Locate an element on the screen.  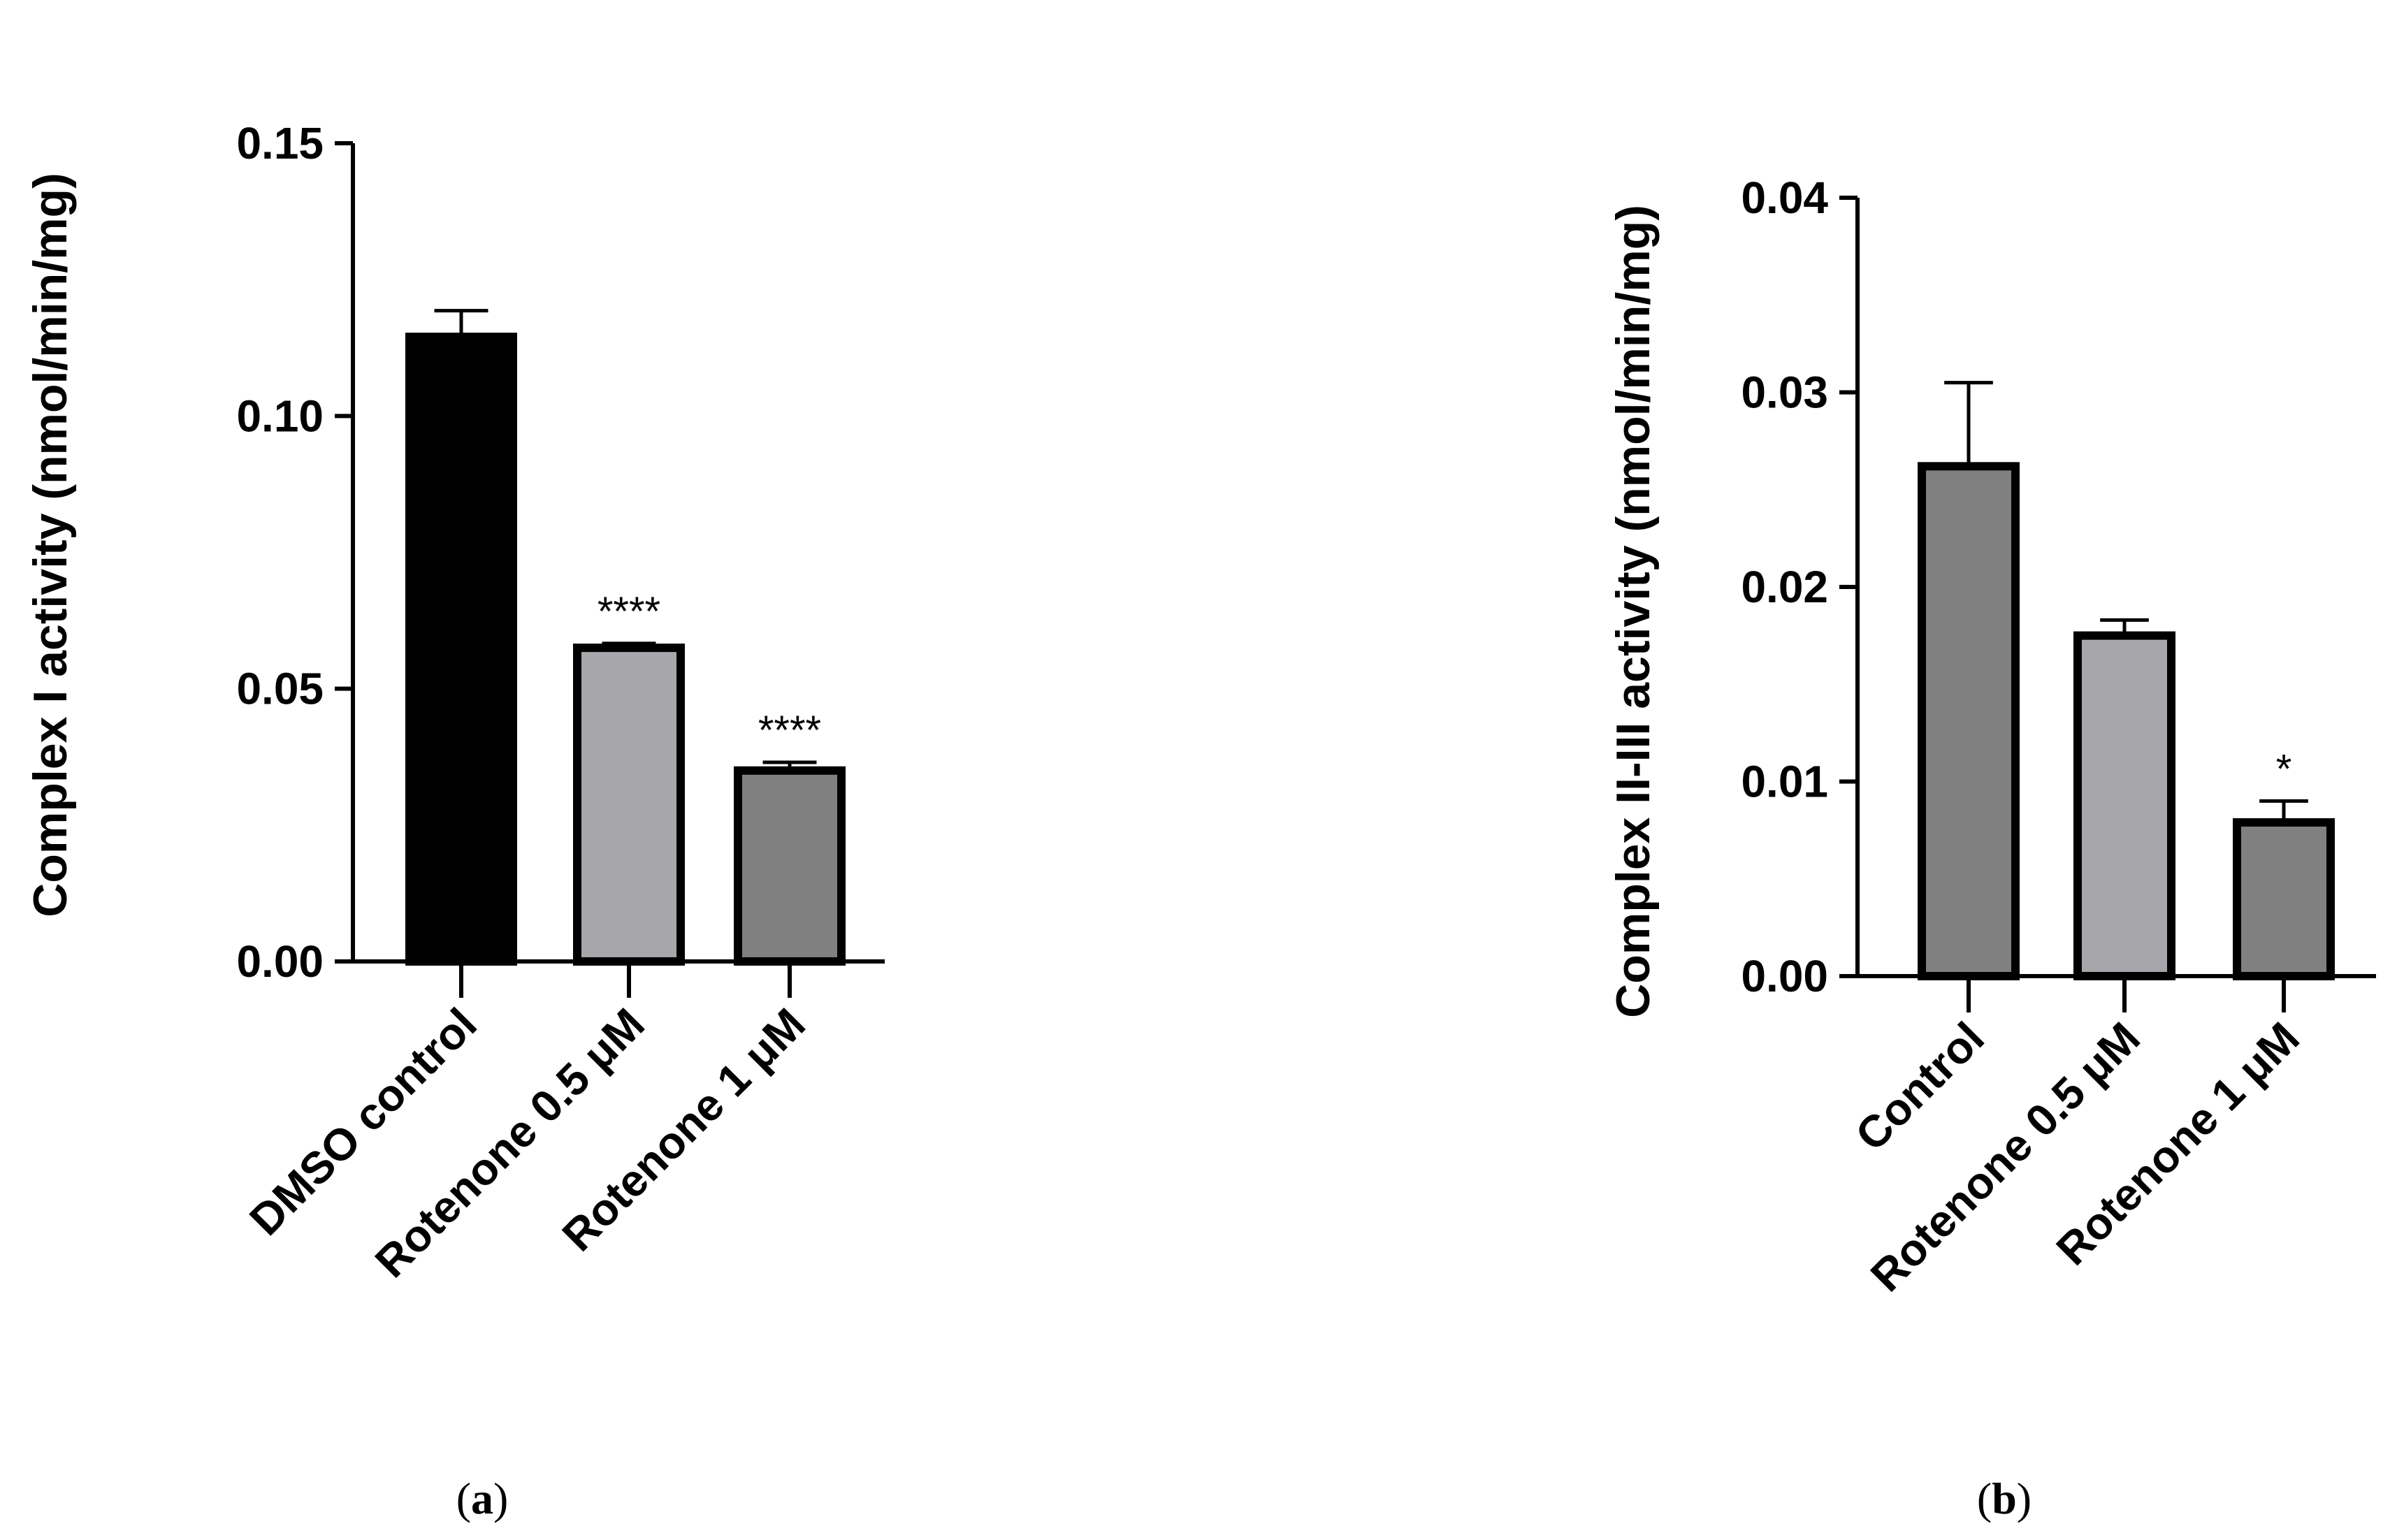
y-axis-title-b: Complex II-III activity (nmol/min/mg) is located at coordinates (1634, 611).